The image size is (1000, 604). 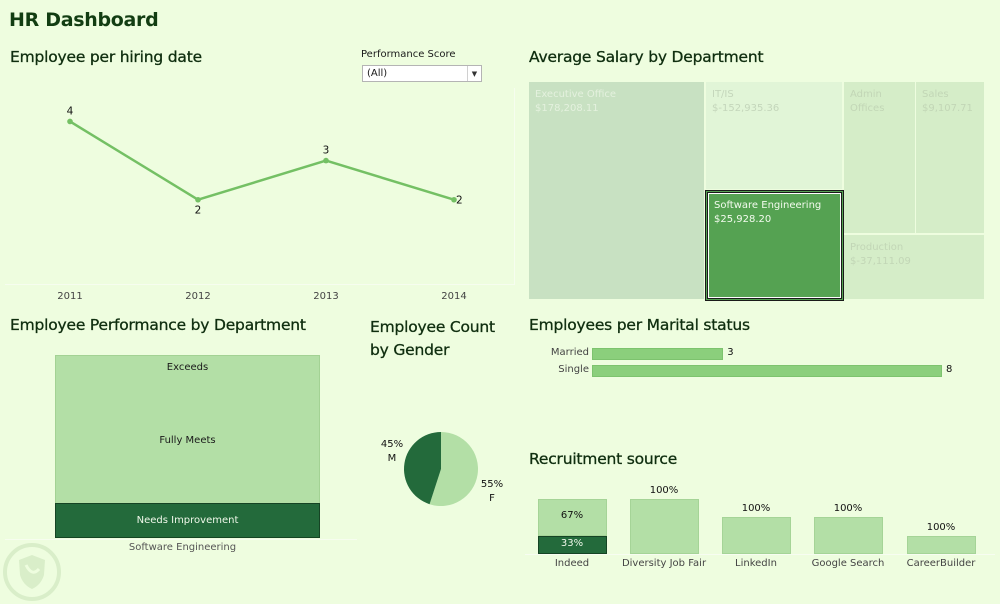 I want to click on cell-name-line1: Admin, so click(x=866, y=94).